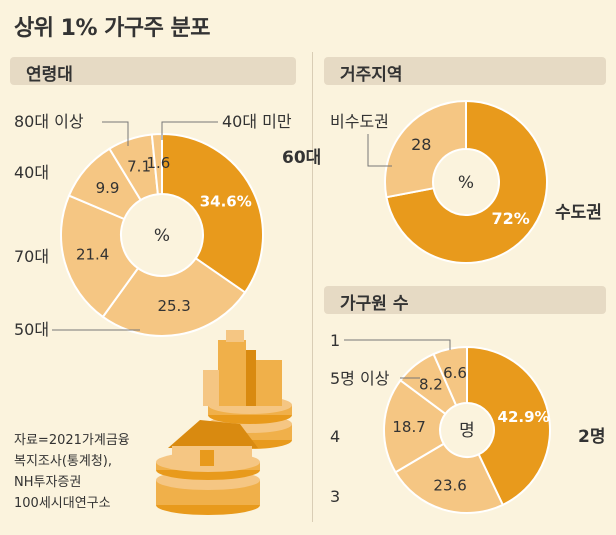  I want to click on category-label: 50대, so click(31, 329).